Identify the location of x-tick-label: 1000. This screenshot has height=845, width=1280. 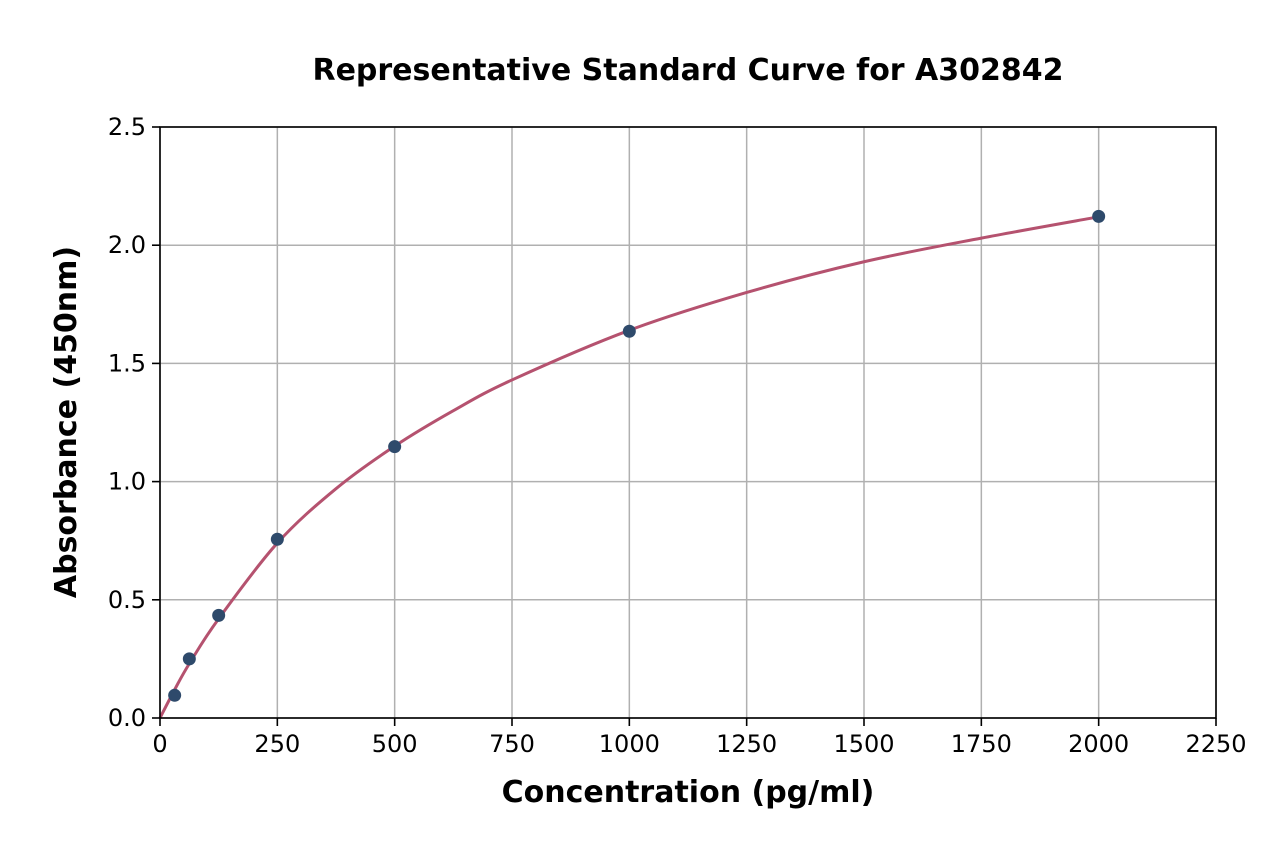
(629, 744).